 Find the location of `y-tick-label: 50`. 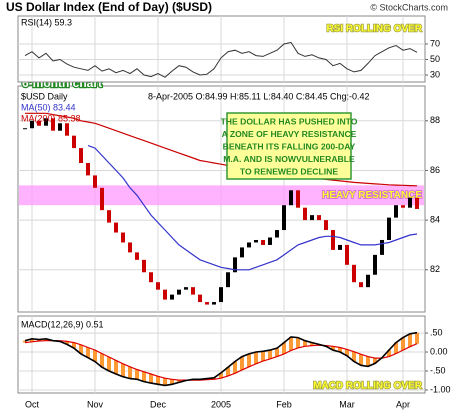

y-tick-label: 50 is located at coordinates (435, 59).